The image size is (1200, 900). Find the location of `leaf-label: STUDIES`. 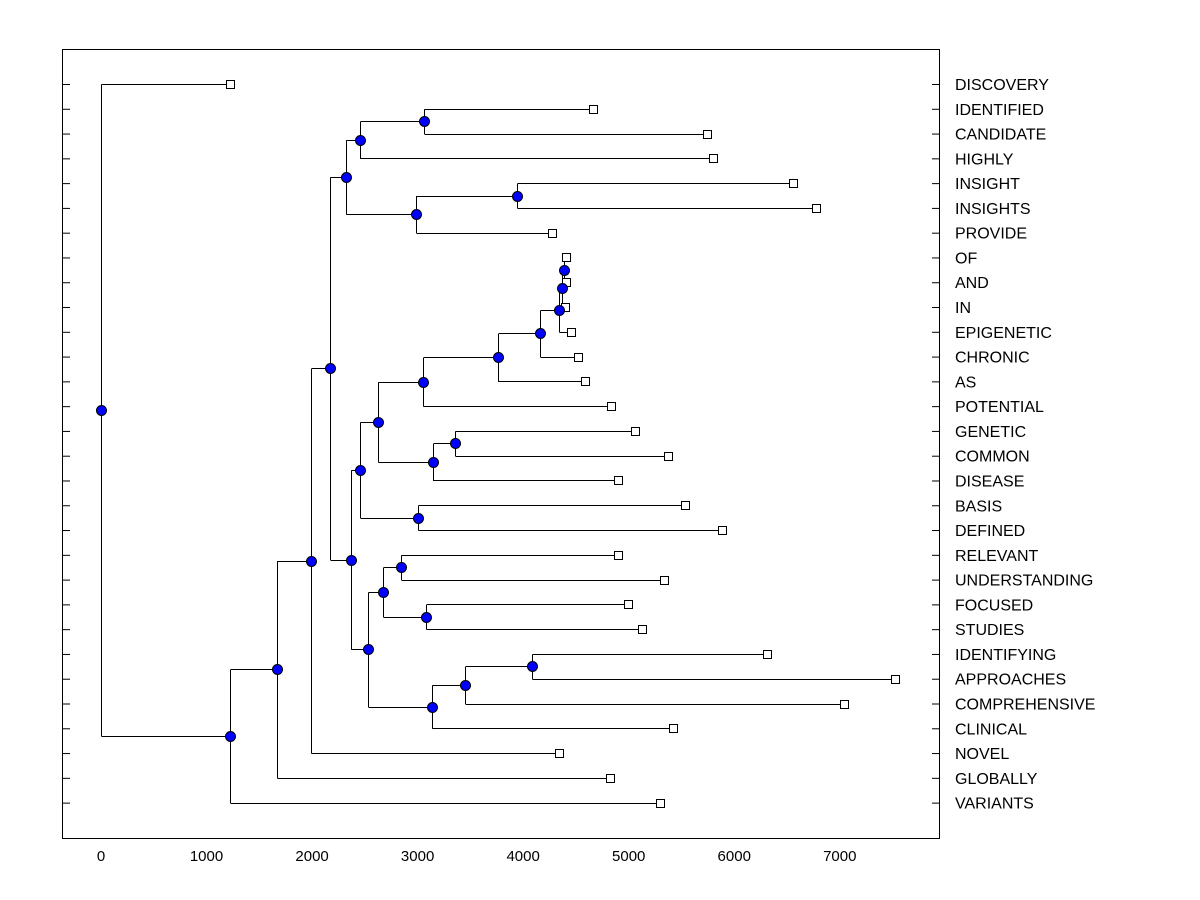

leaf-label: STUDIES is located at coordinates (989, 630).